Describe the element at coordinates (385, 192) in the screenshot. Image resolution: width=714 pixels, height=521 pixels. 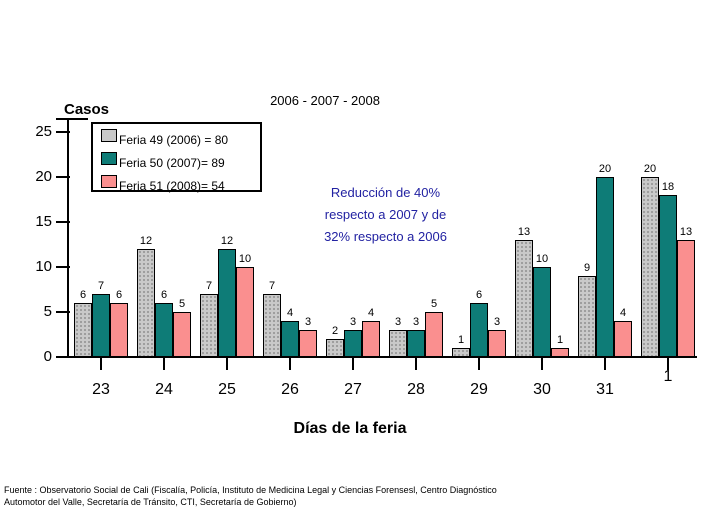
I see `annotation-line-1: Reducción de 40%` at that location.